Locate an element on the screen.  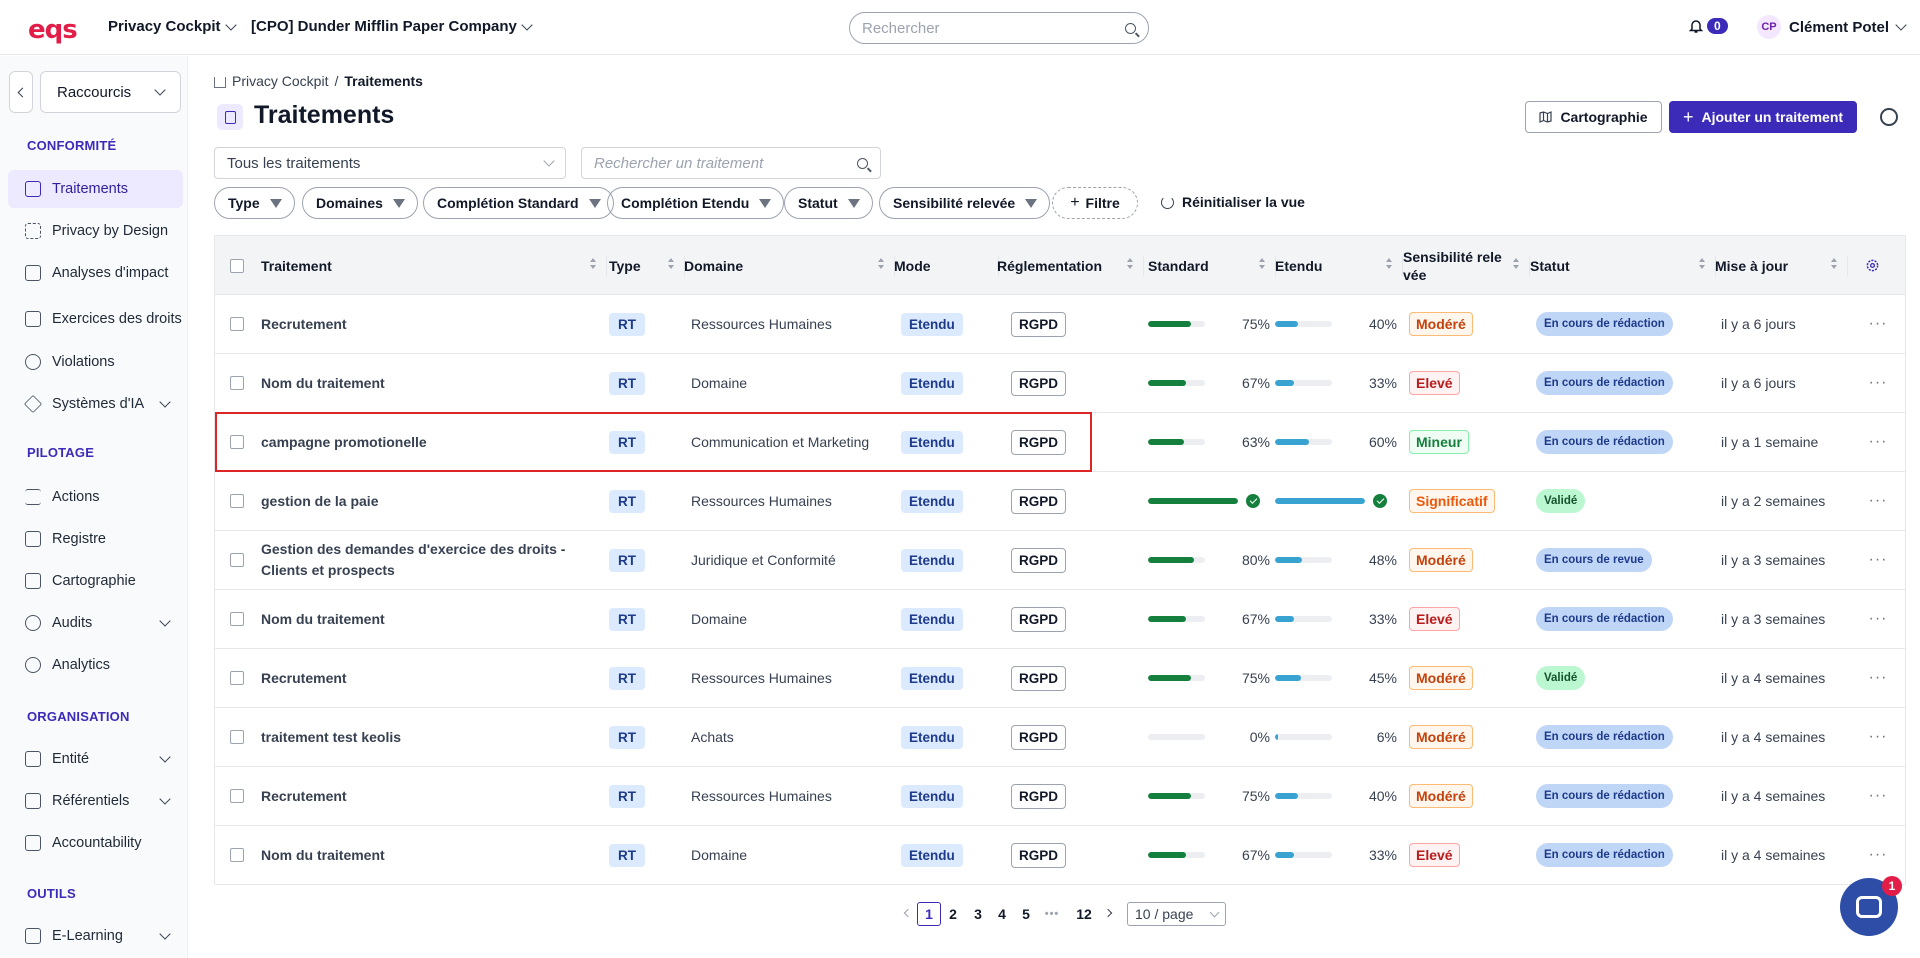
breadcrumb-root: Privacy Cockpit is located at coordinates (280, 81).